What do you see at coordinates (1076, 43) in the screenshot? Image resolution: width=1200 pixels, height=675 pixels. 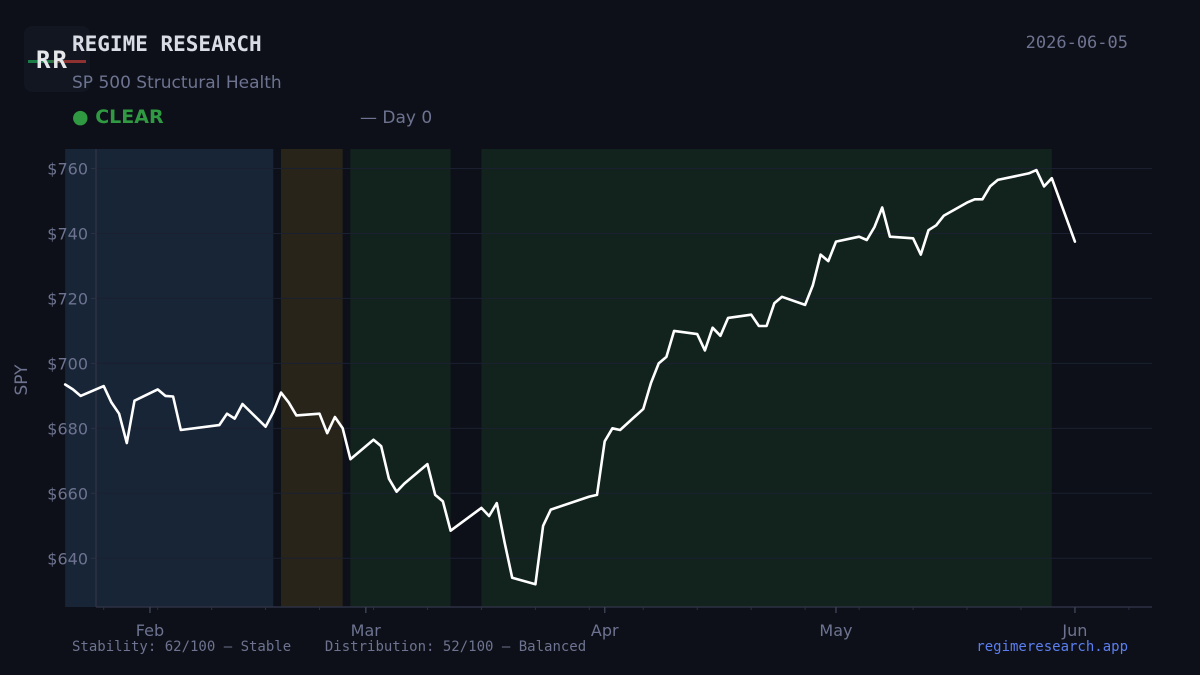 I see `report-date: 2026-06-05` at bounding box center [1076, 43].